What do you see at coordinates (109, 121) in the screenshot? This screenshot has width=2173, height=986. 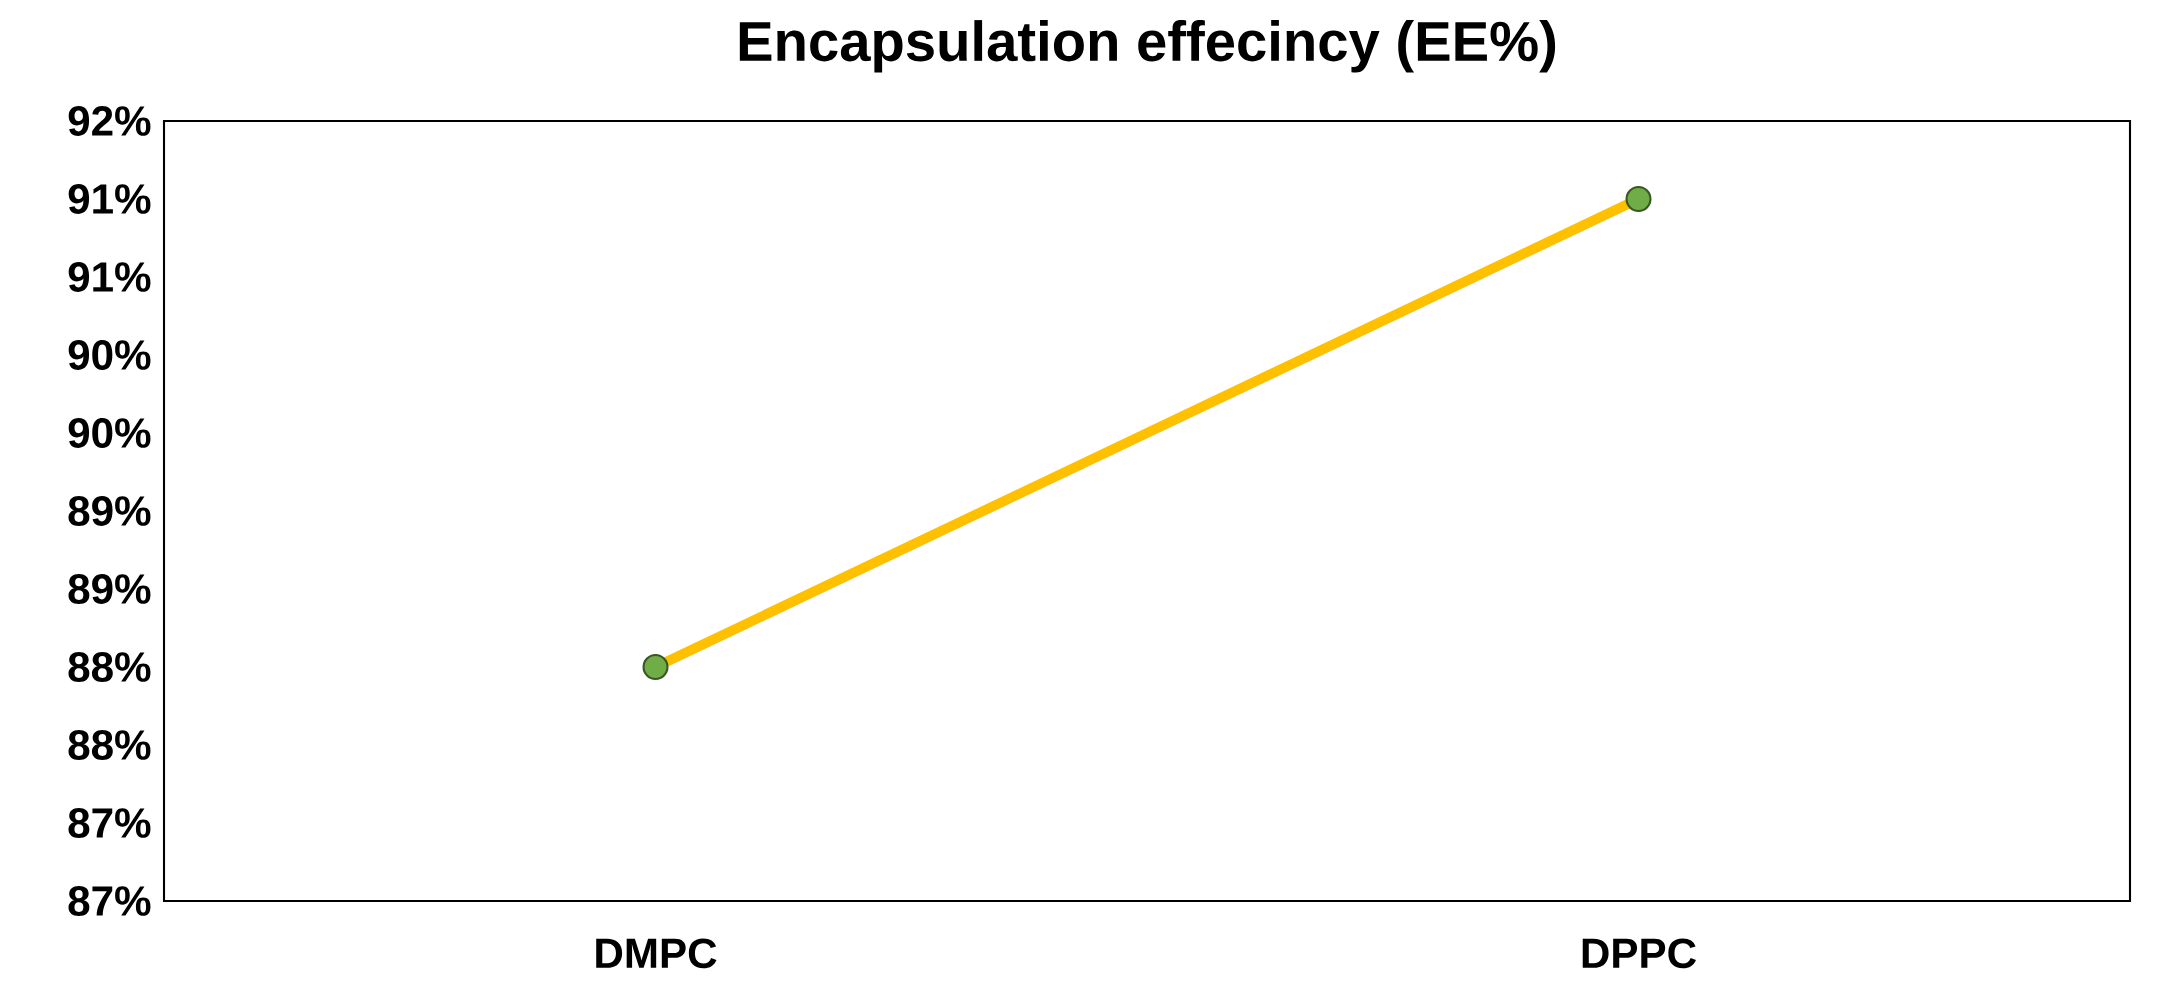 I see `y-tick-label: 92%` at bounding box center [109, 121].